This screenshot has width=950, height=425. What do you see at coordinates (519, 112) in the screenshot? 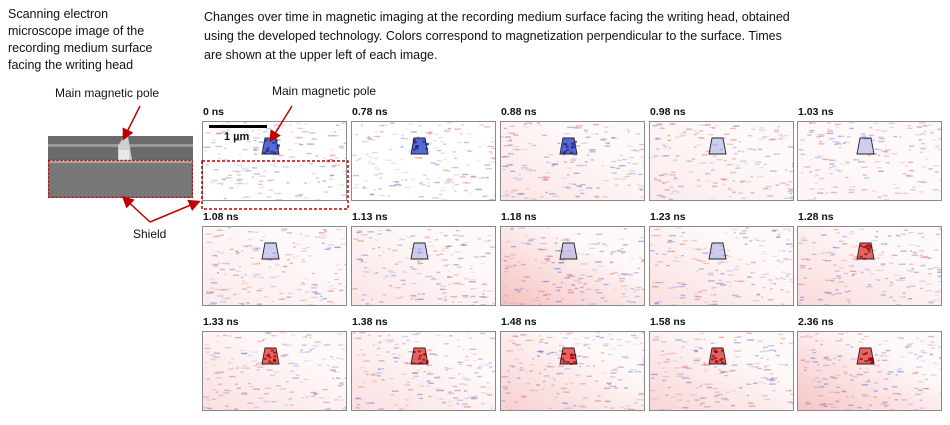
I see `frame-time-label: 0.88 ns` at bounding box center [519, 112].